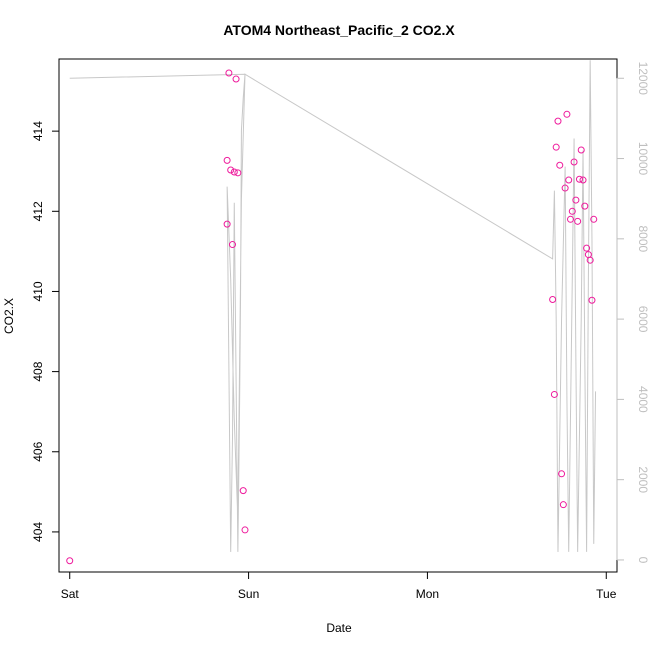  What do you see at coordinates (339, 30) in the screenshot?
I see `chart-title: ATOM4 Northeast_Pacific_2 CO2.X` at bounding box center [339, 30].